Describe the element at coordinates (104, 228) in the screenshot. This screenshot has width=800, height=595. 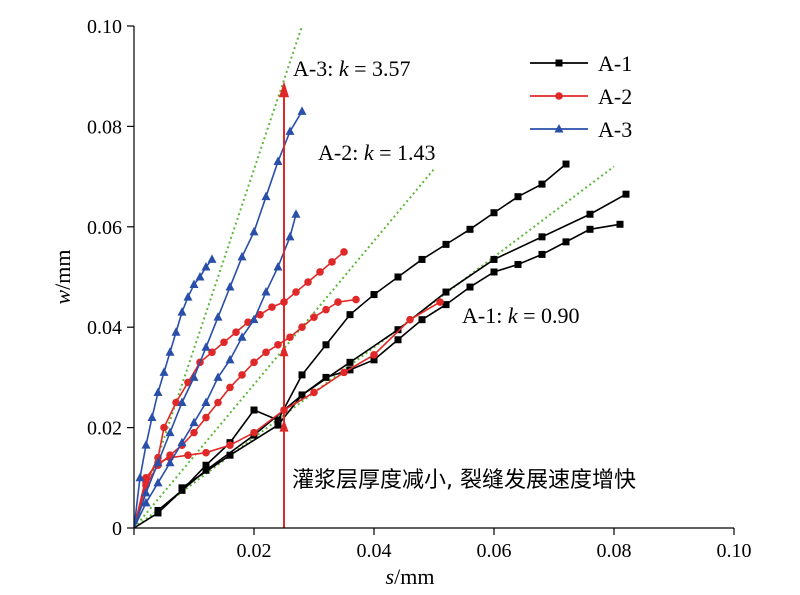
I see `y-tick-label: 0.06` at that location.